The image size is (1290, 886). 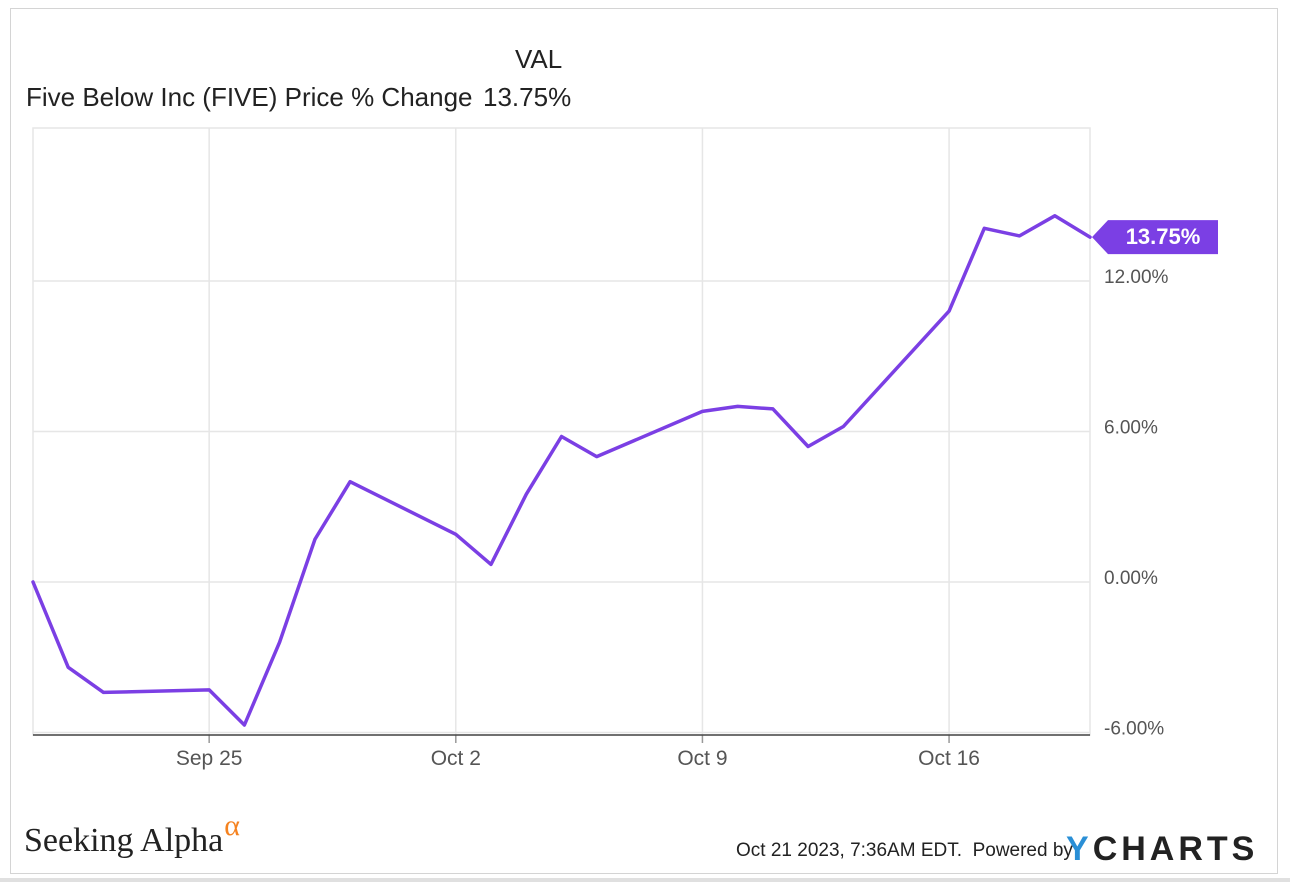 What do you see at coordinates (1163, 236) in the screenshot?
I see `last-value-label: 13.75%` at bounding box center [1163, 236].